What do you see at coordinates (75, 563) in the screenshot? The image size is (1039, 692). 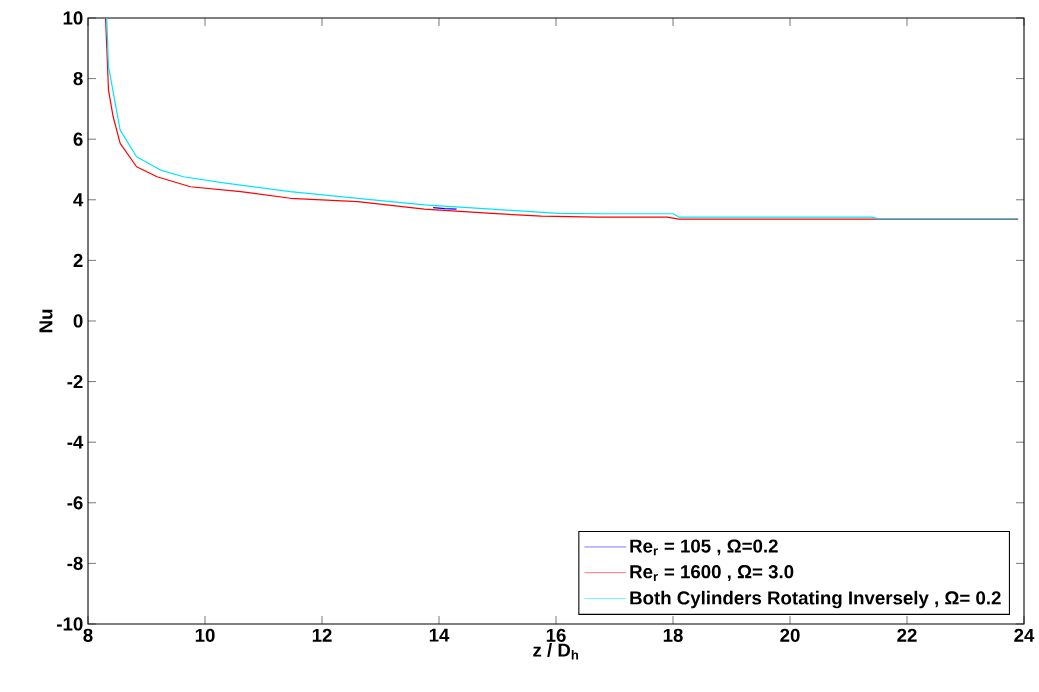 I see `y-tick-label: -8` at bounding box center [75, 563].